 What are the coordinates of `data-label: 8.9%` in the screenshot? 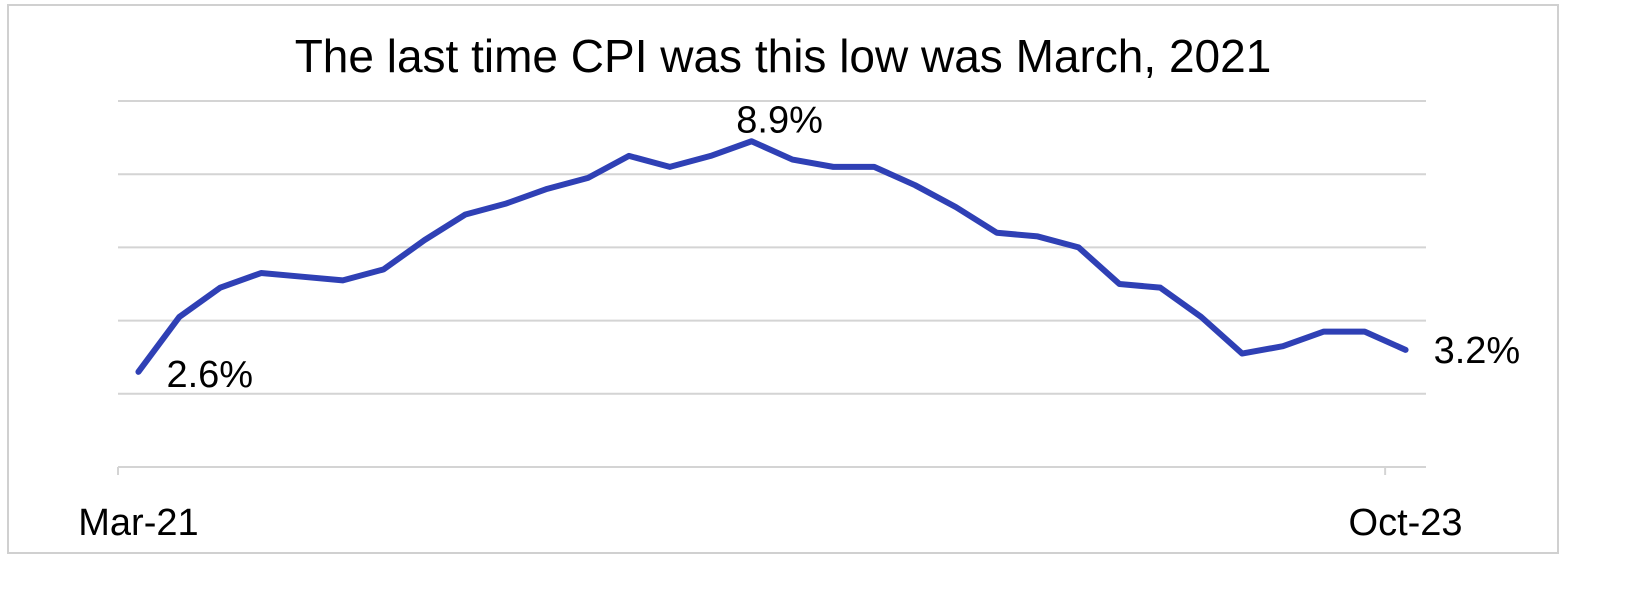 It's located at (779, 120).